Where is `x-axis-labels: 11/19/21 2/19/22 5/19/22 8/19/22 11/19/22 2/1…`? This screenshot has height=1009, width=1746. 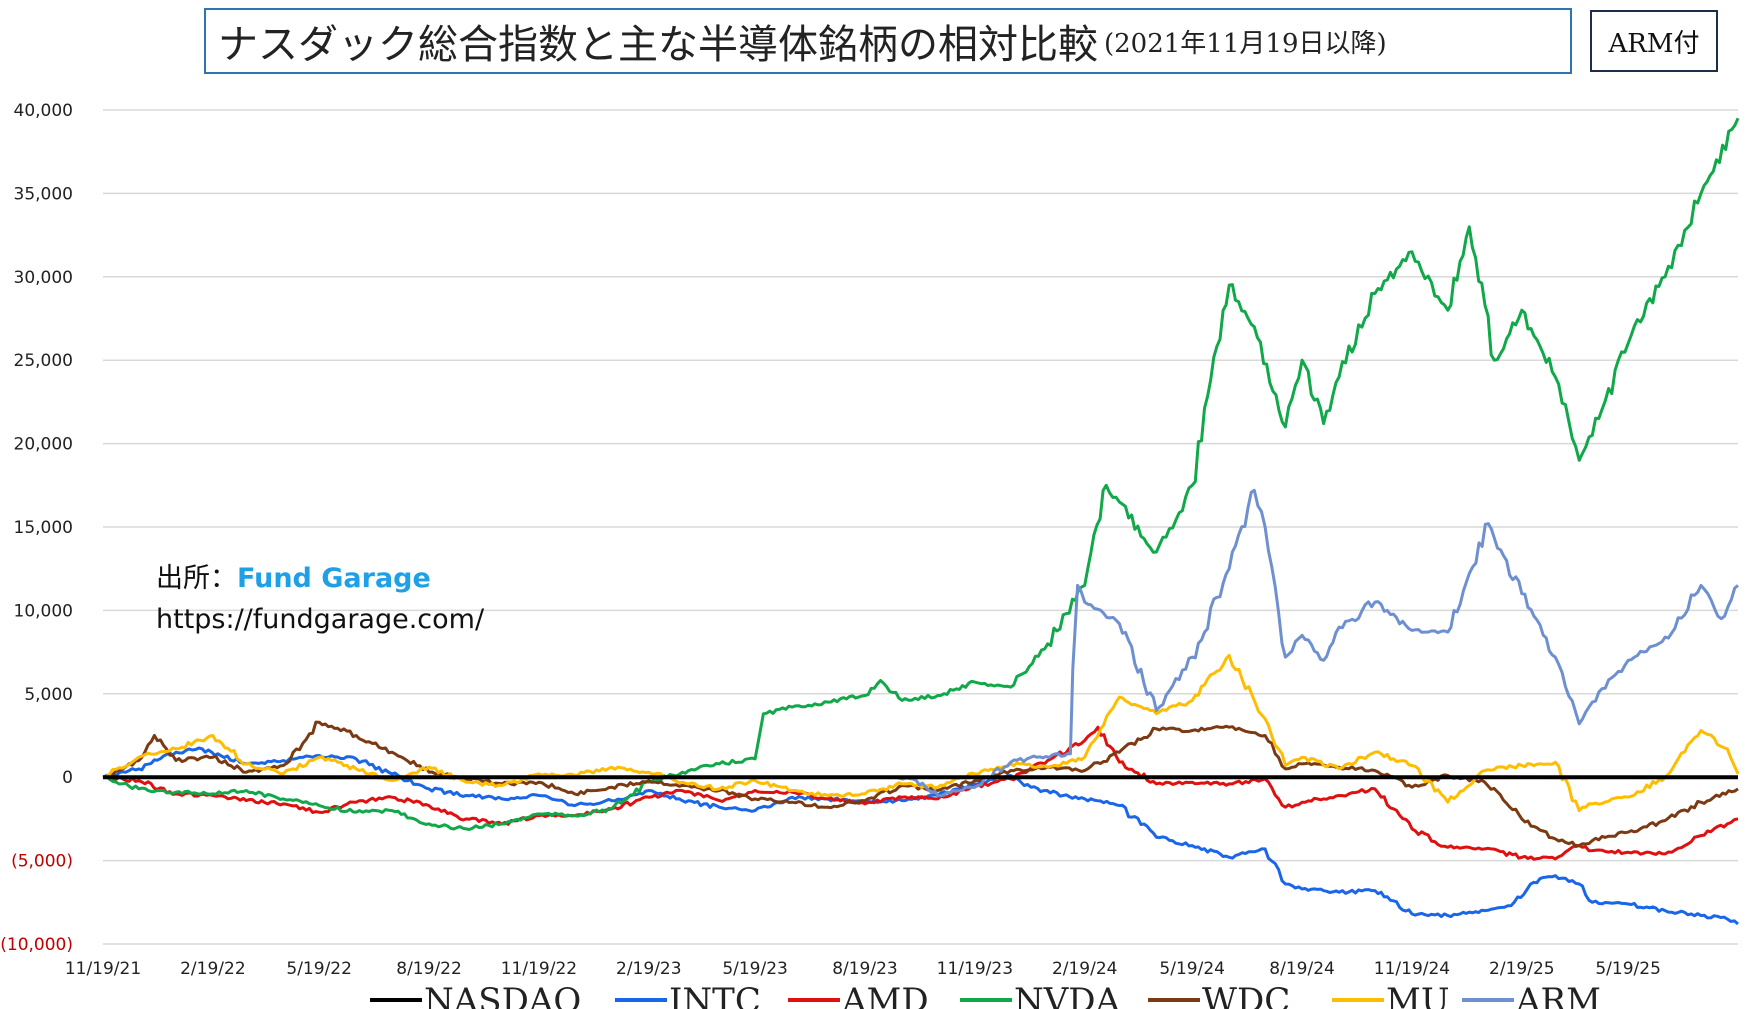 x-axis-labels: 11/19/21 2/19/22 5/19/22 8/19/22 11/19/22 2/1… is located at coordinates (863, 969).